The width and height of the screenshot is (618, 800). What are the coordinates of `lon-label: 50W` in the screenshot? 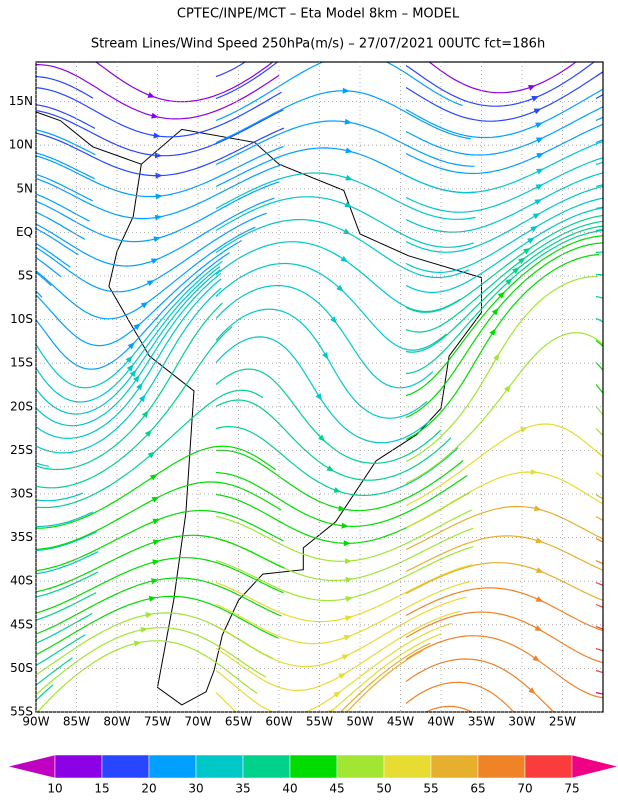 It's located at (359, 722).